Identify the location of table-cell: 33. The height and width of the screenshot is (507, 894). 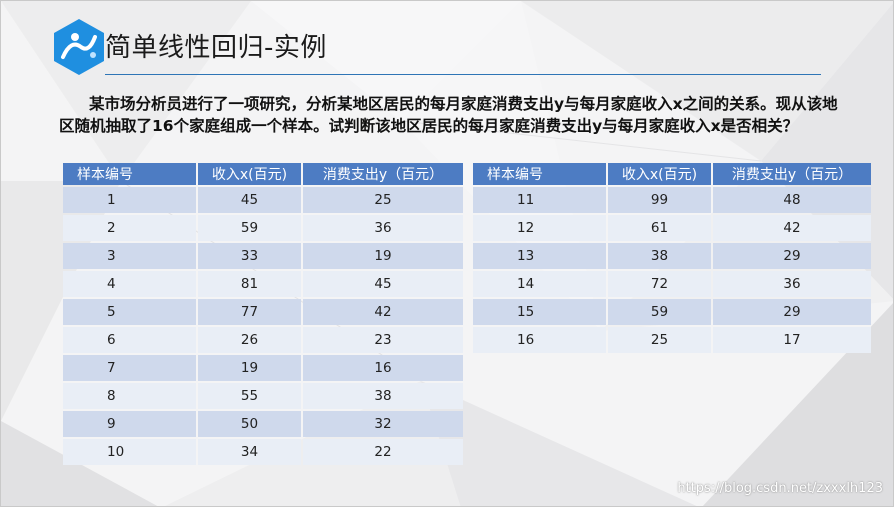
(249, 256).